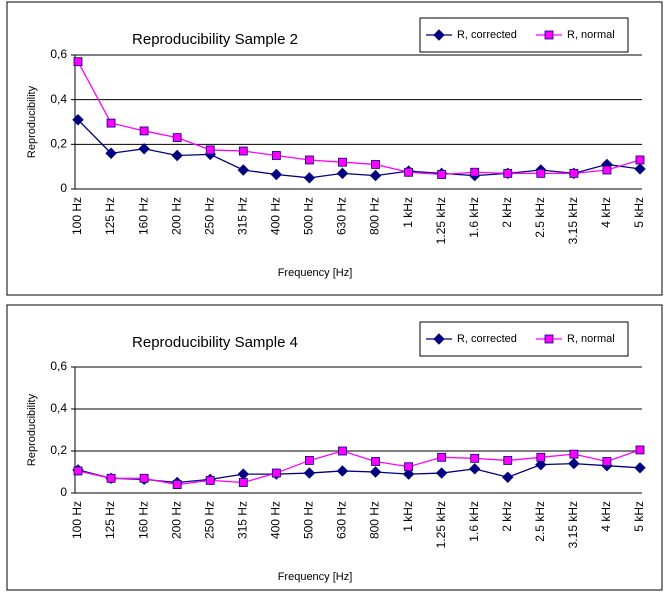 The width and height of the screenshot is (671, 594). I want to click on x-tick-label: 1.6 kHz, so click(474, 521).